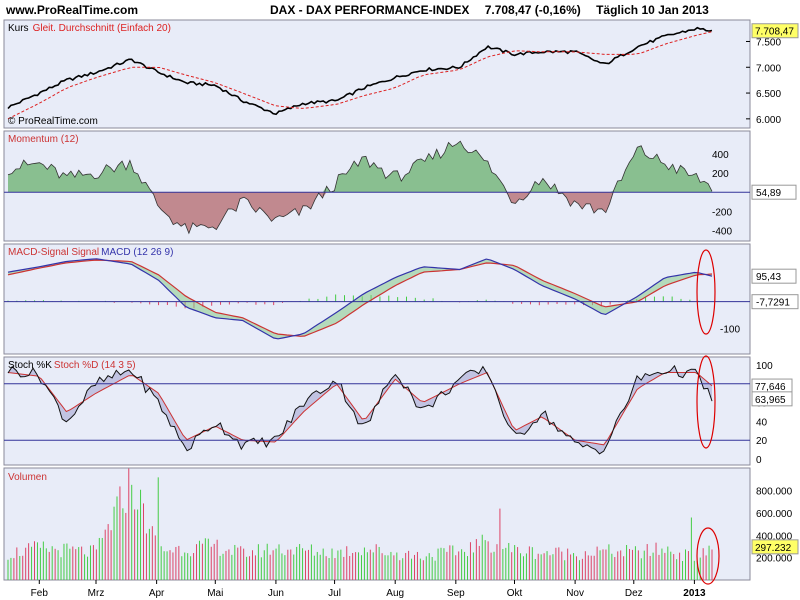 The width and height of the screenshot is (800, 600). I want to click on signal-line, so click(360, 298).